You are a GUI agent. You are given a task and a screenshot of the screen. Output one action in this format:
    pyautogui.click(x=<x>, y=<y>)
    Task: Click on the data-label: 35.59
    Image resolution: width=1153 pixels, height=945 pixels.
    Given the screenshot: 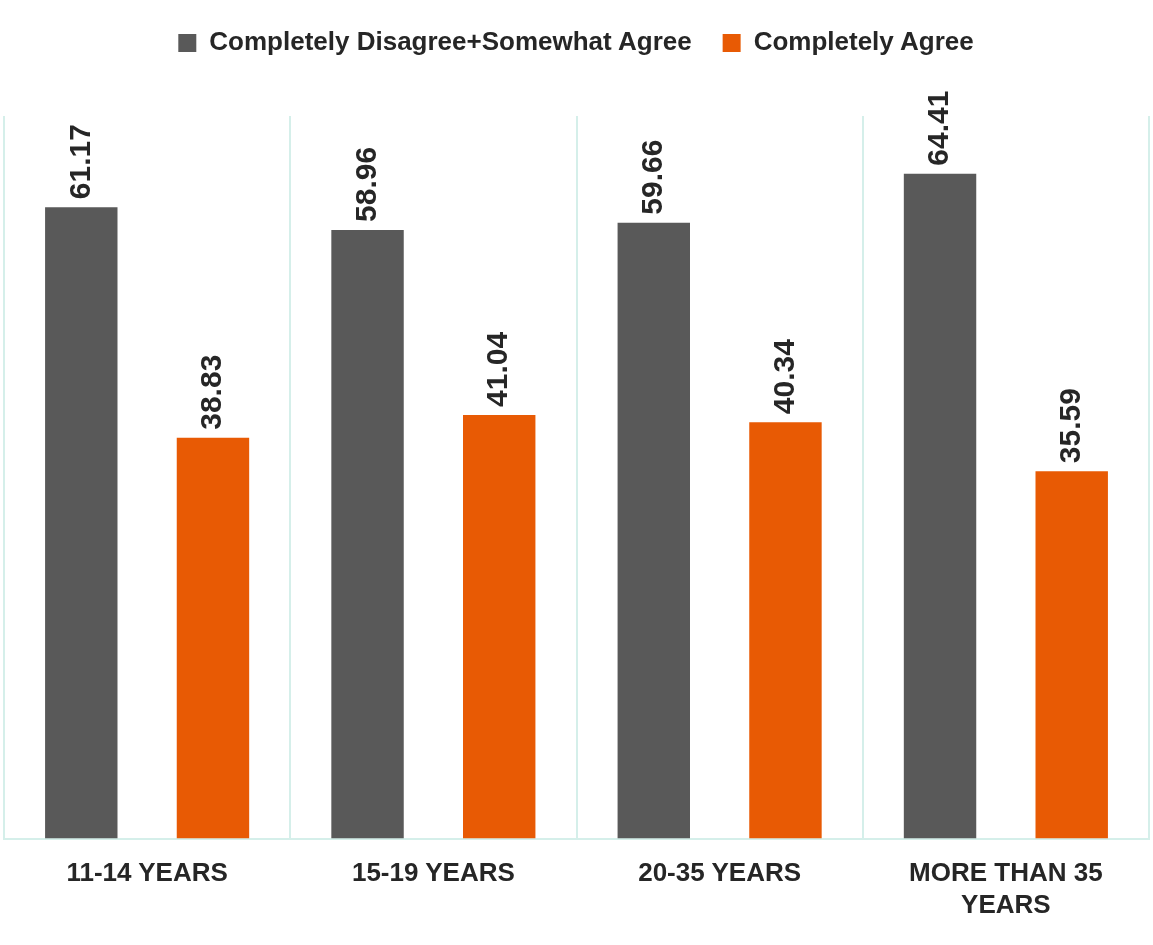 What is the action you would take?
    pyautogui.click(x=1069, y=426)
    